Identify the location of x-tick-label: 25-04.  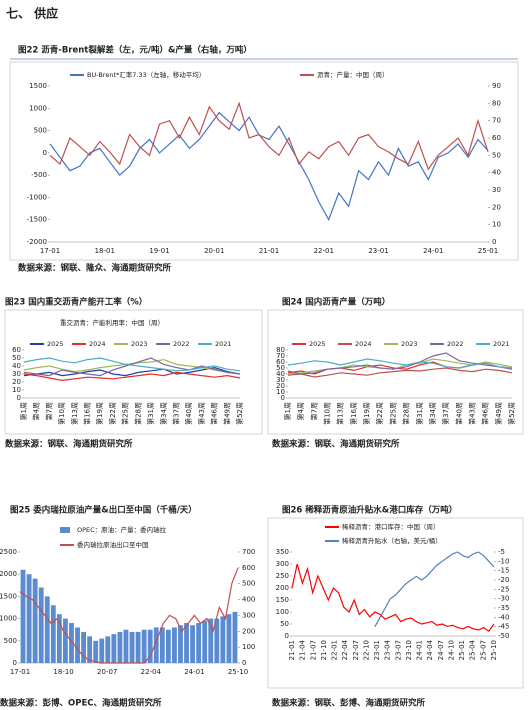
(473, 649).